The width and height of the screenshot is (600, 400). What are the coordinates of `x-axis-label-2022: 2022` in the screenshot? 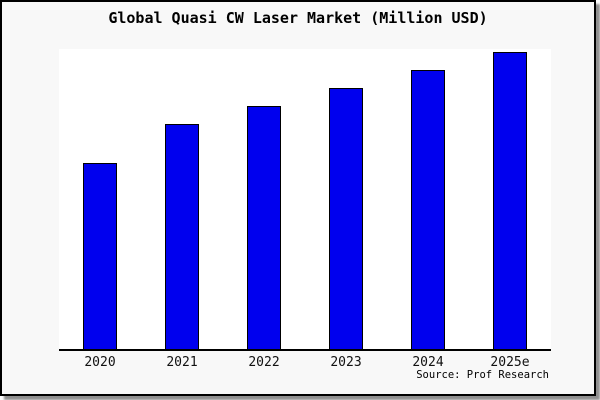 It's located at (264, 362).